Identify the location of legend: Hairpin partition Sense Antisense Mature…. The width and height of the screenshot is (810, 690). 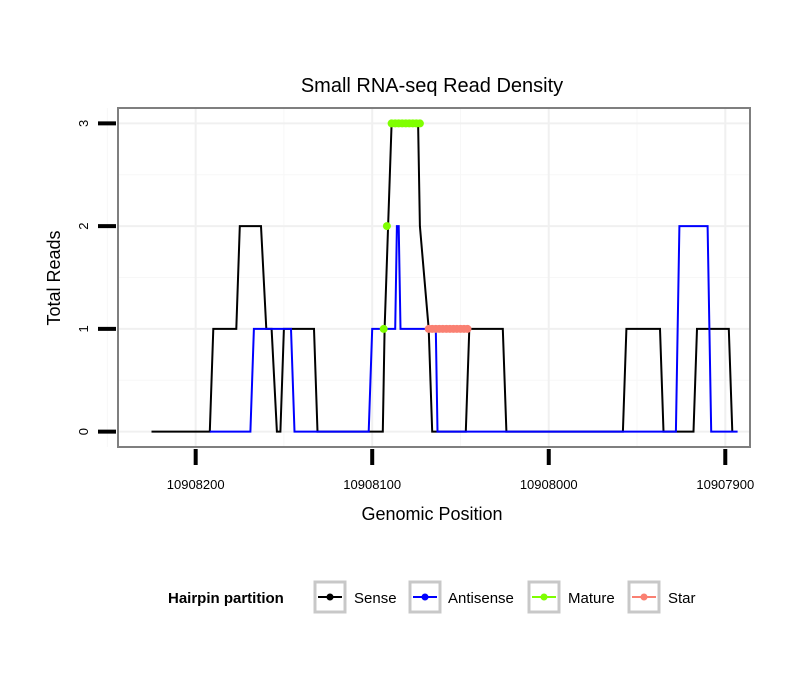
(432, 597).